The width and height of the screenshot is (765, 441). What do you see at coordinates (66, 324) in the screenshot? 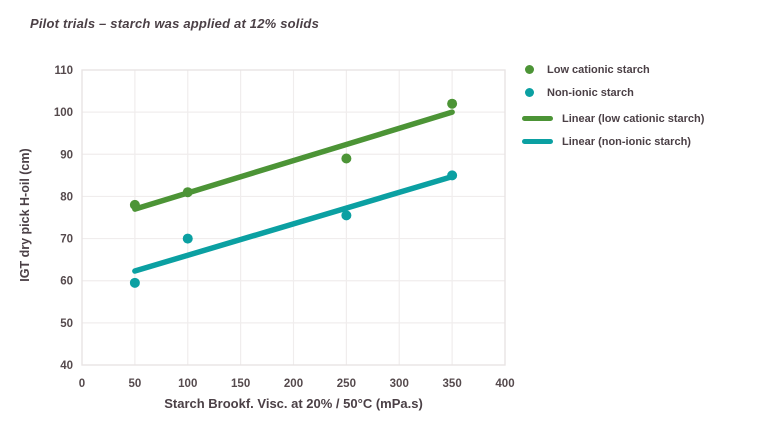
I see `y-tick-label: 50` at bounding box center [66, 324].